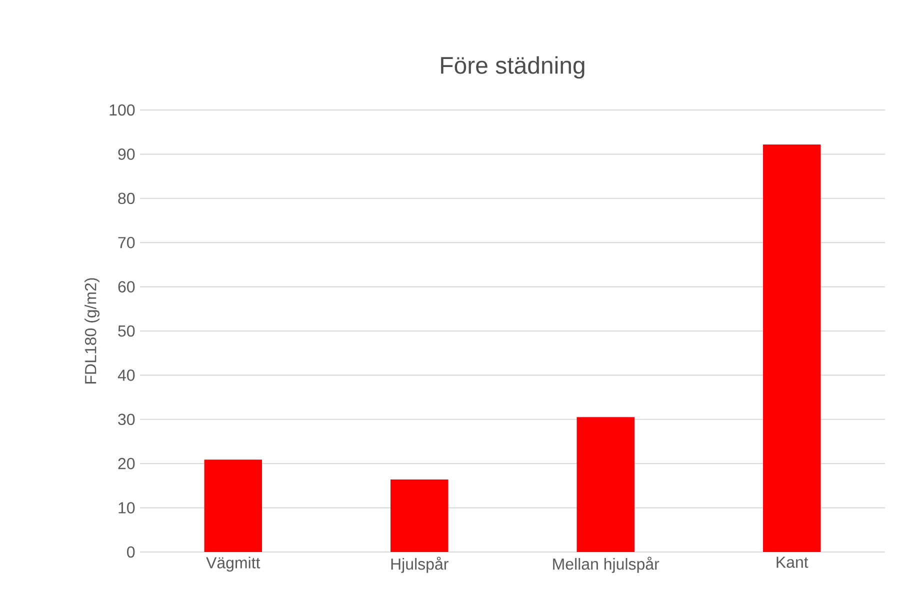 This screenshot has height=606, width=903. I want to click on y-tick-label: 60, so click(126, 286).